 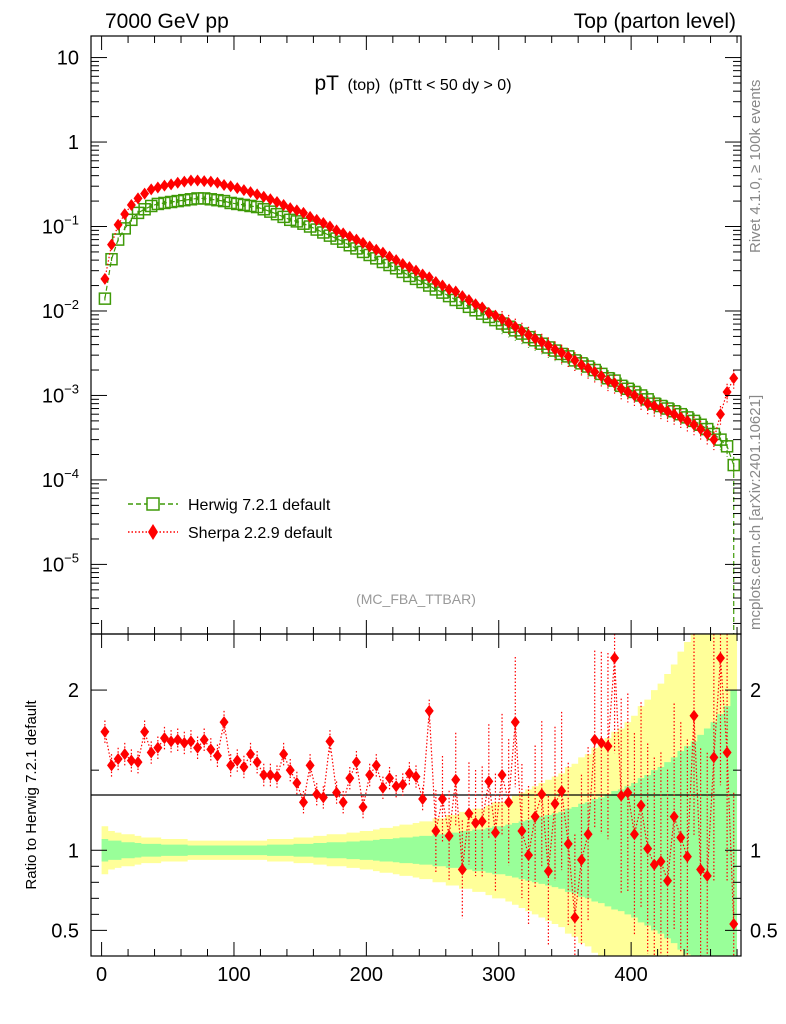 What do you see at coordinates (416, 599) in the screenshot?
I see `analysis-label: (MC_FBA_TTBAR)` at bounding box center [416, 599].